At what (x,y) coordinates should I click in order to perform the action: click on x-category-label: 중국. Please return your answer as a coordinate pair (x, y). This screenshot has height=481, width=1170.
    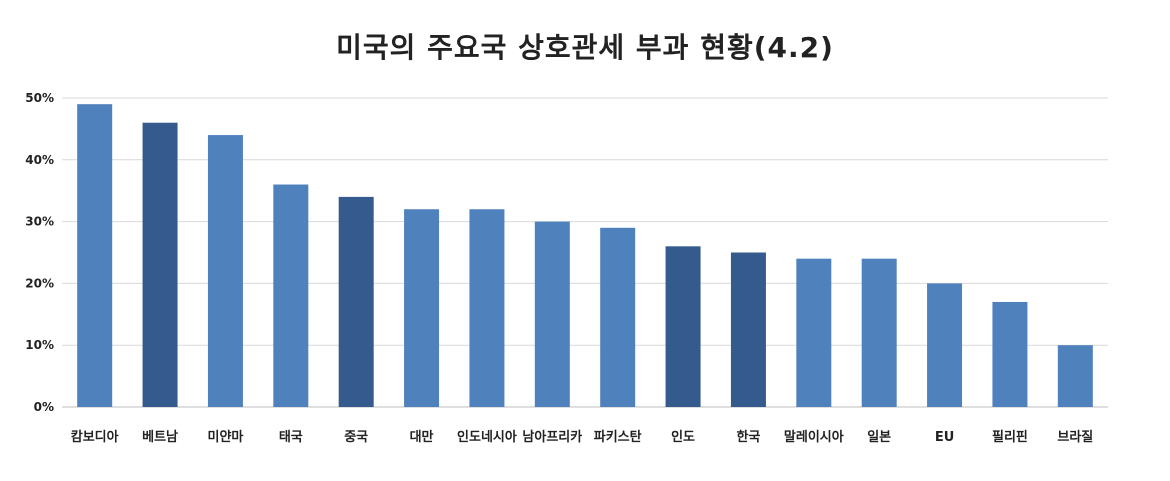
    Looking at the image, I should click on (356, 437).